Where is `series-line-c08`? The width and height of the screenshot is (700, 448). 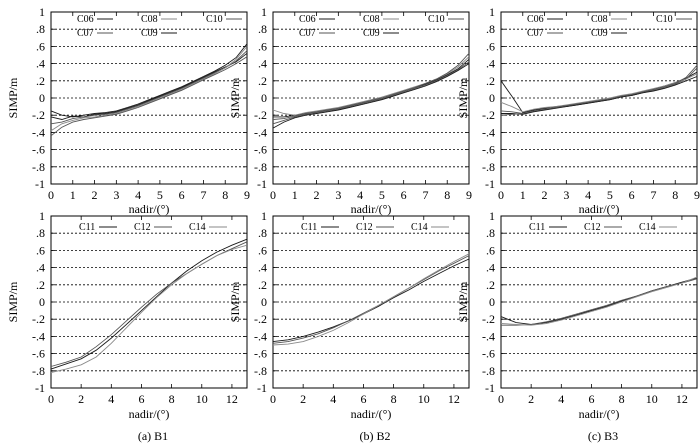 series-line-c08 is located at coordinates (371, 86).